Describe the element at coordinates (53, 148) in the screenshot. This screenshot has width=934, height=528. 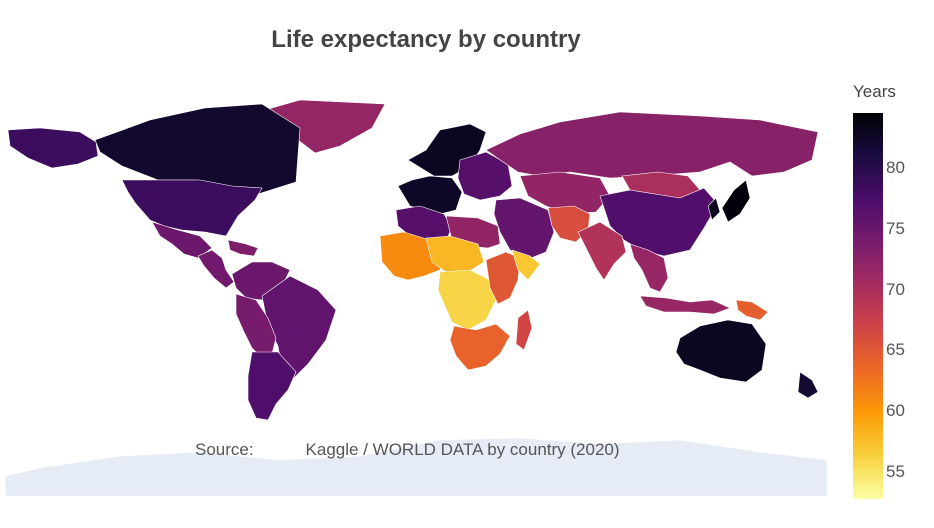
I see `region-alaska: Alaska` at that location.